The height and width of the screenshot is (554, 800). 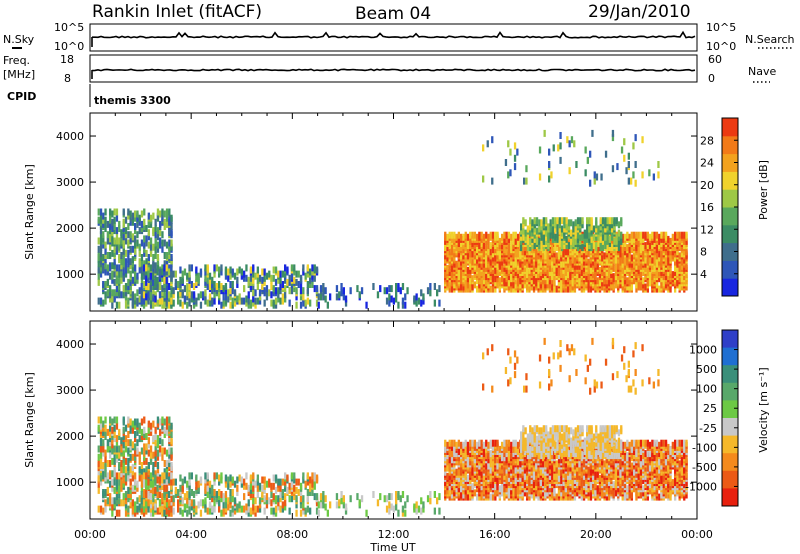 What do you see at coordinates (29, 212) in the screenshot?
I see `power-ylabel: Slant Range [km]` at bounding box center [29, 212].